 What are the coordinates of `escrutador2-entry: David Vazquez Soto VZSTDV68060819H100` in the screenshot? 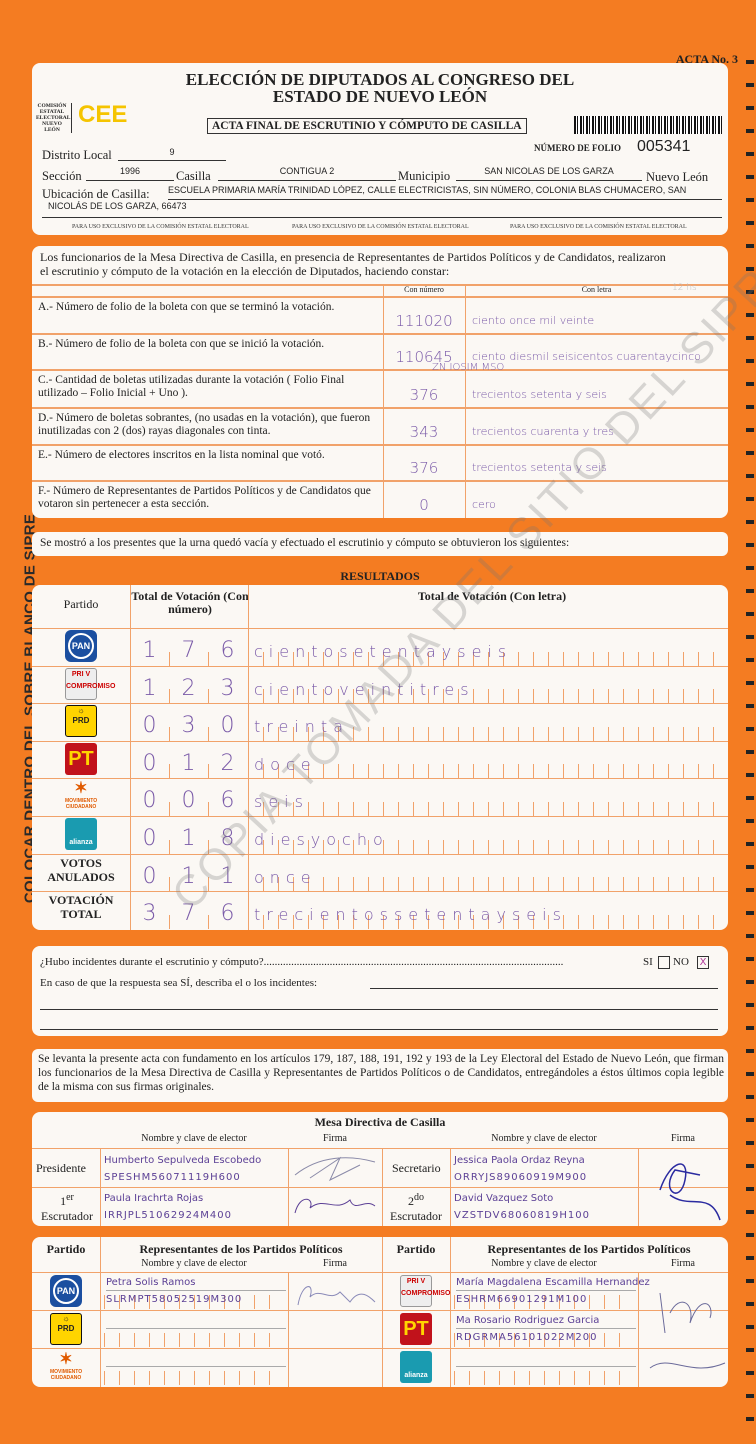 It's located at (522, 1207).